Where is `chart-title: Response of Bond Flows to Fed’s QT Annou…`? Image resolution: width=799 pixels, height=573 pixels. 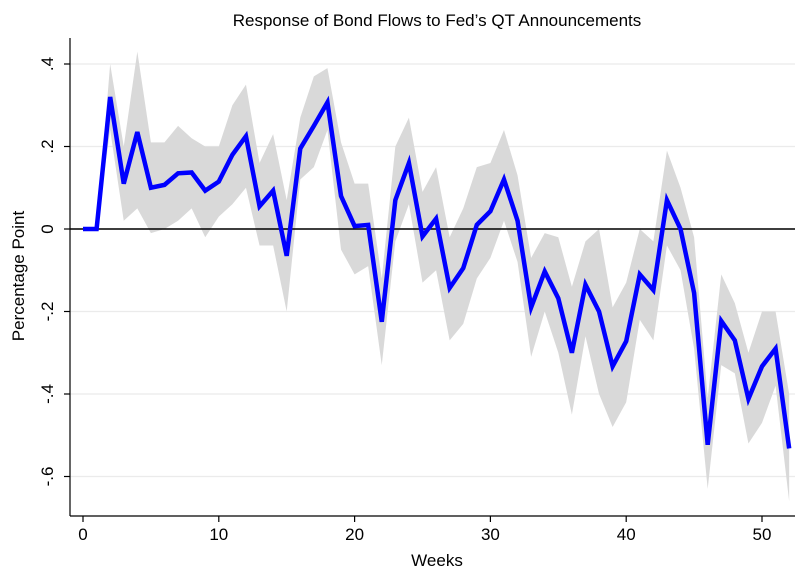 chart-title: Response of Bond Flows to Fed’s QT Annou… is located at coordinates (437, 20).